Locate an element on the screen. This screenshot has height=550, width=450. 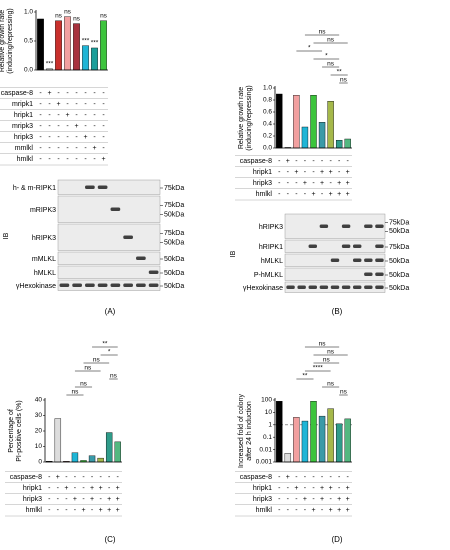
y-tick-label: 0.4 is located at coordinates (267, 124).